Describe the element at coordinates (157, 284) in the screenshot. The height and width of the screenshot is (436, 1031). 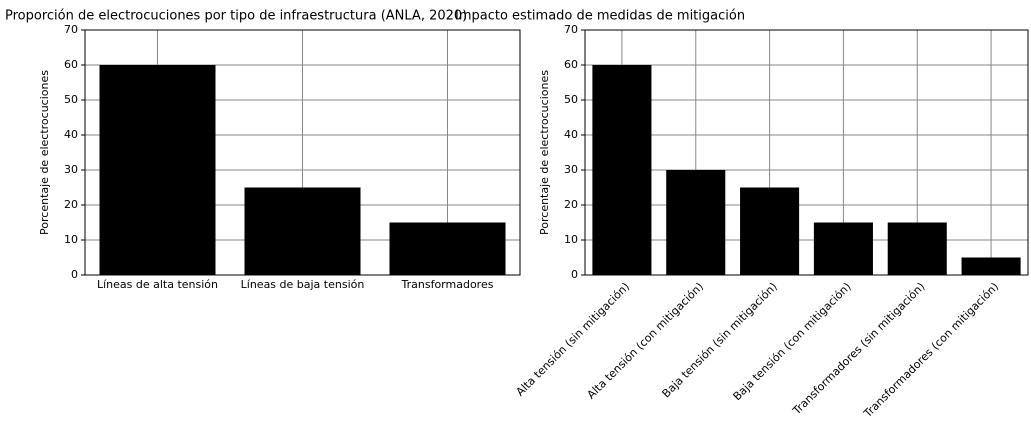
I see `x-tick-label: Líneas de alta tensión` at that location.